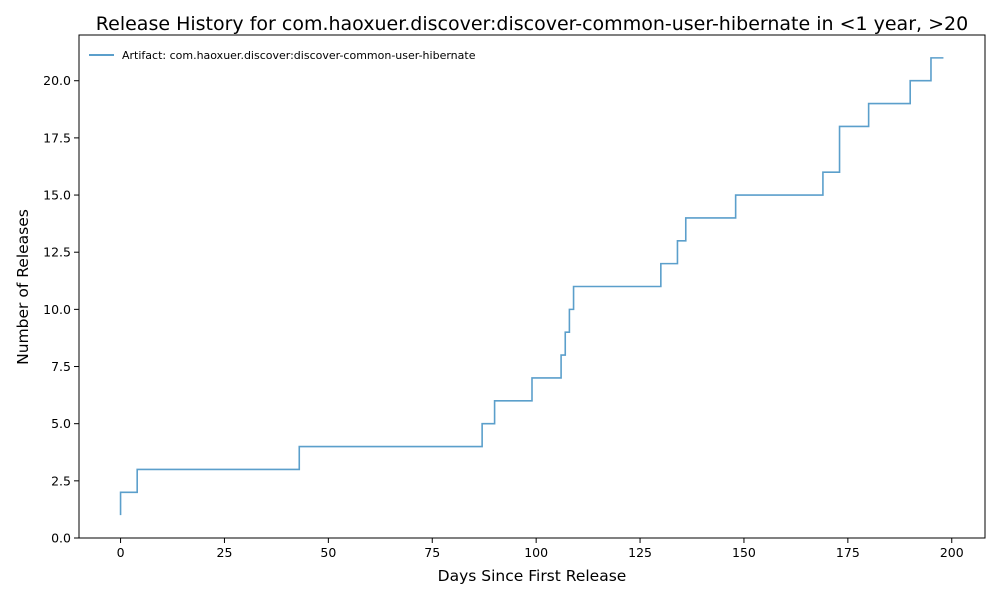 Image resolution: width=1000 pixels, height=600 pixels. I want to click on x-tick-label: 100, so click(536, 552).